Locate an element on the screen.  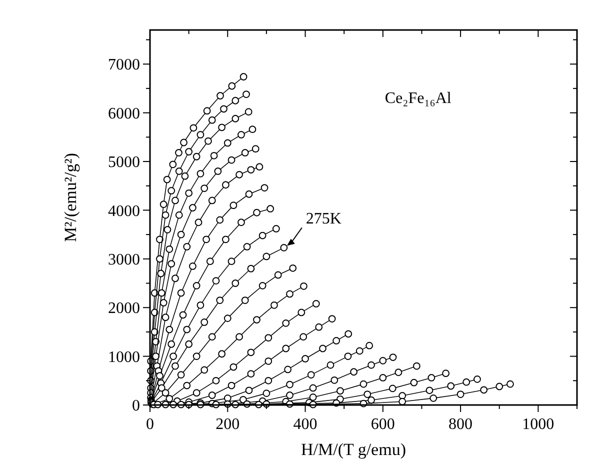
x-tick-label: 0 is located at coordinates (150, 424).